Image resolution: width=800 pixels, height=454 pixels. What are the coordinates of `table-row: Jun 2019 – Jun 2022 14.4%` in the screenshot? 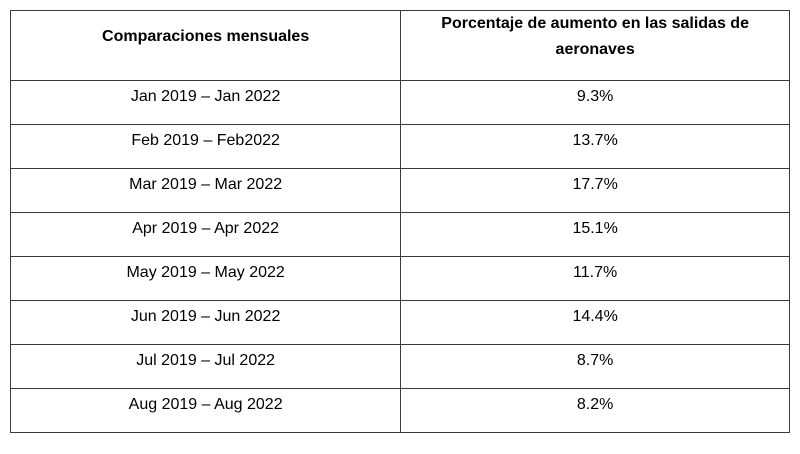 It's located at (399, 322).